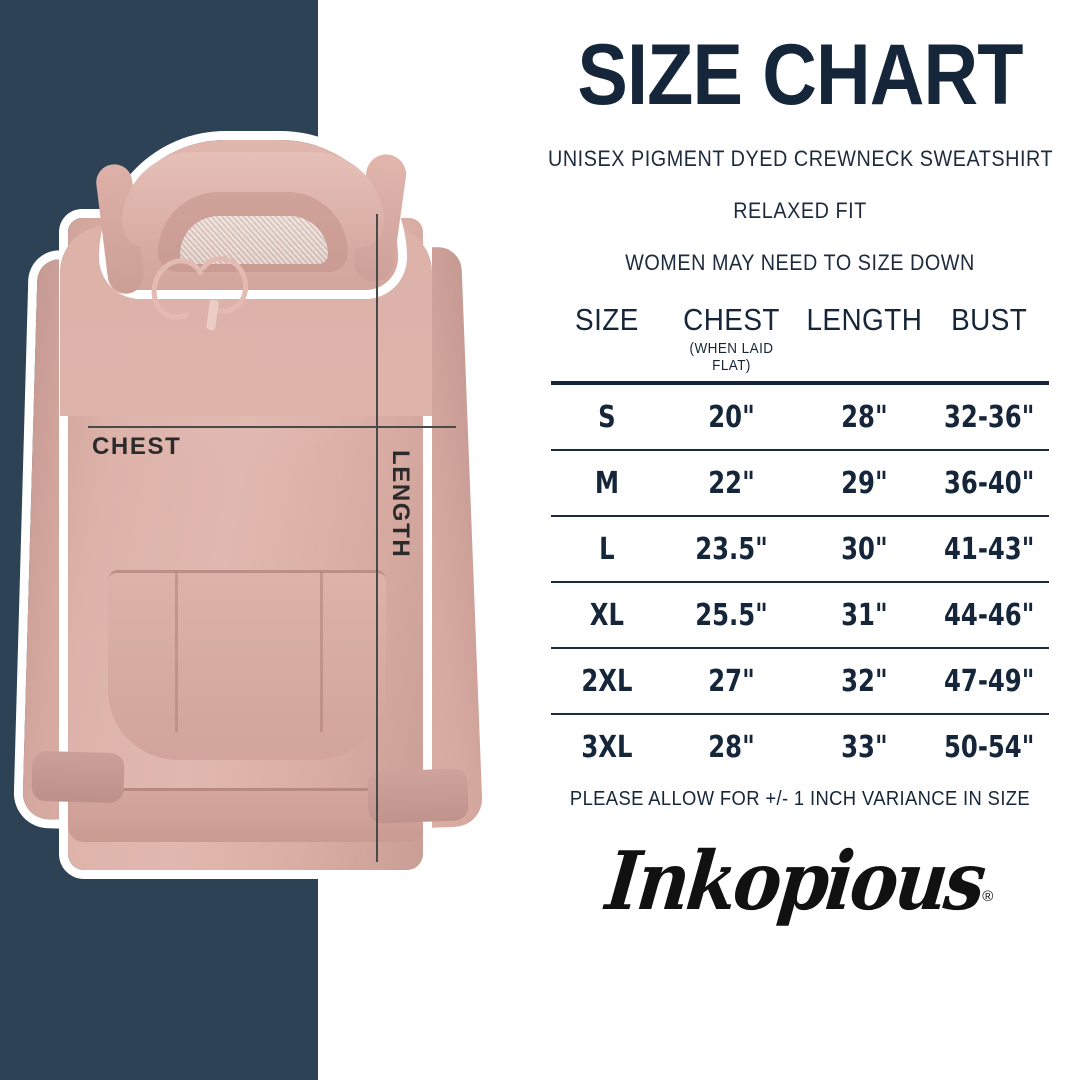  What do you see at coordinates (800, 262) in the screenshot?
I see `subtitle-advice: WOMEN MAY NEED TO SIZE DOWN` at bounding box center [800, 262].